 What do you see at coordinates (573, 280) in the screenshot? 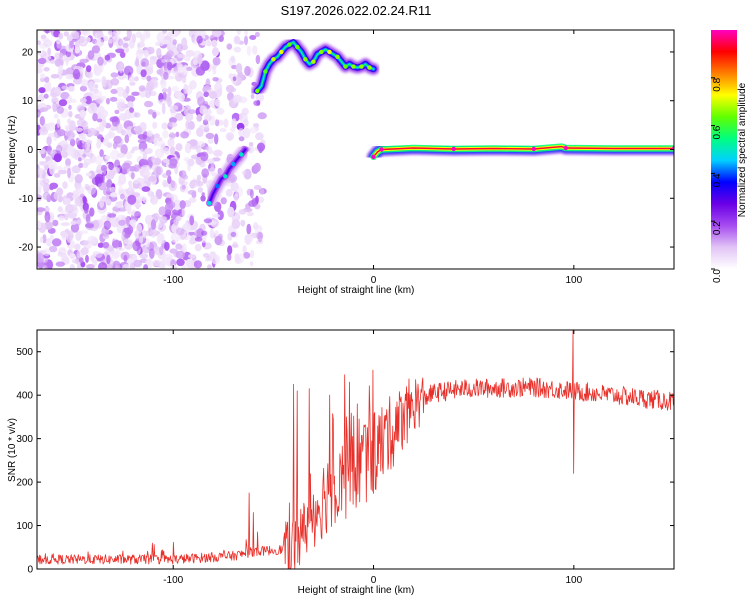
I see `x-tick-label: 100` at bounding box center [573, 280].